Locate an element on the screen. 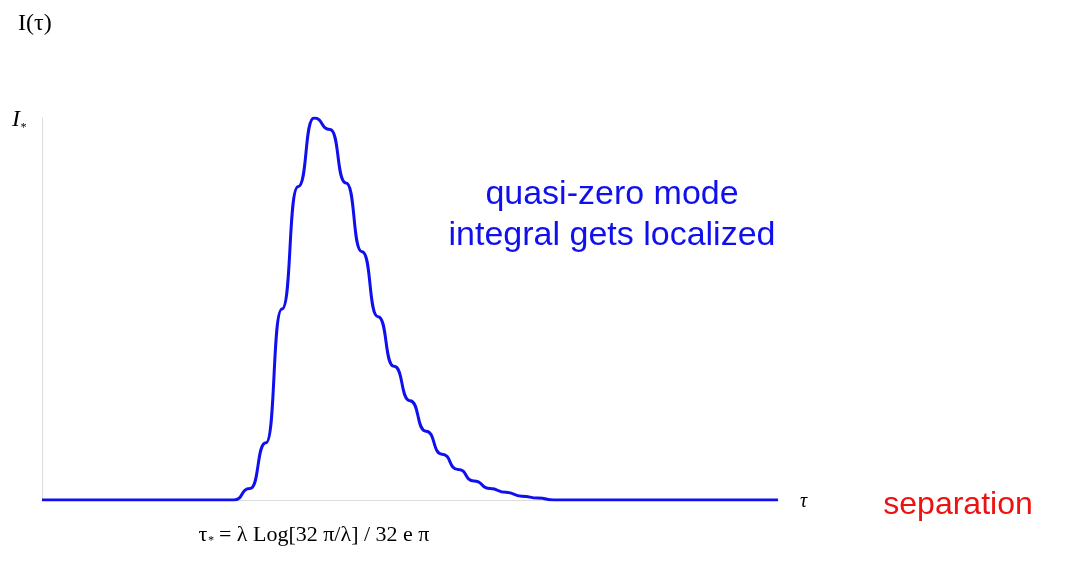 Image resolution: width=1072 pixels, height=568 pixels. text: separation is located at coordinates (958, 503).